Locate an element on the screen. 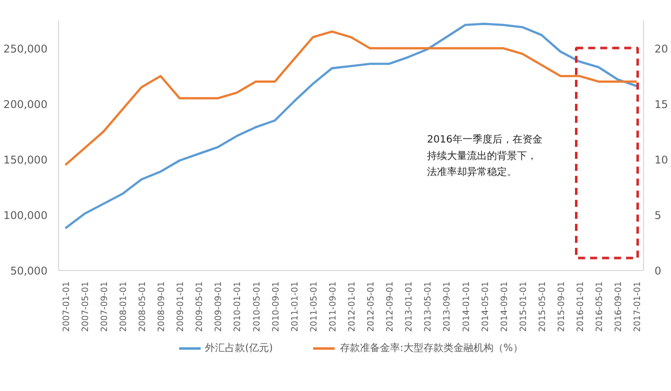 The width and height of the screenshot is (671, 391). legend-label: 存款准备金率:大型存款类金融机构（%） is located at coordinates (431, 348).